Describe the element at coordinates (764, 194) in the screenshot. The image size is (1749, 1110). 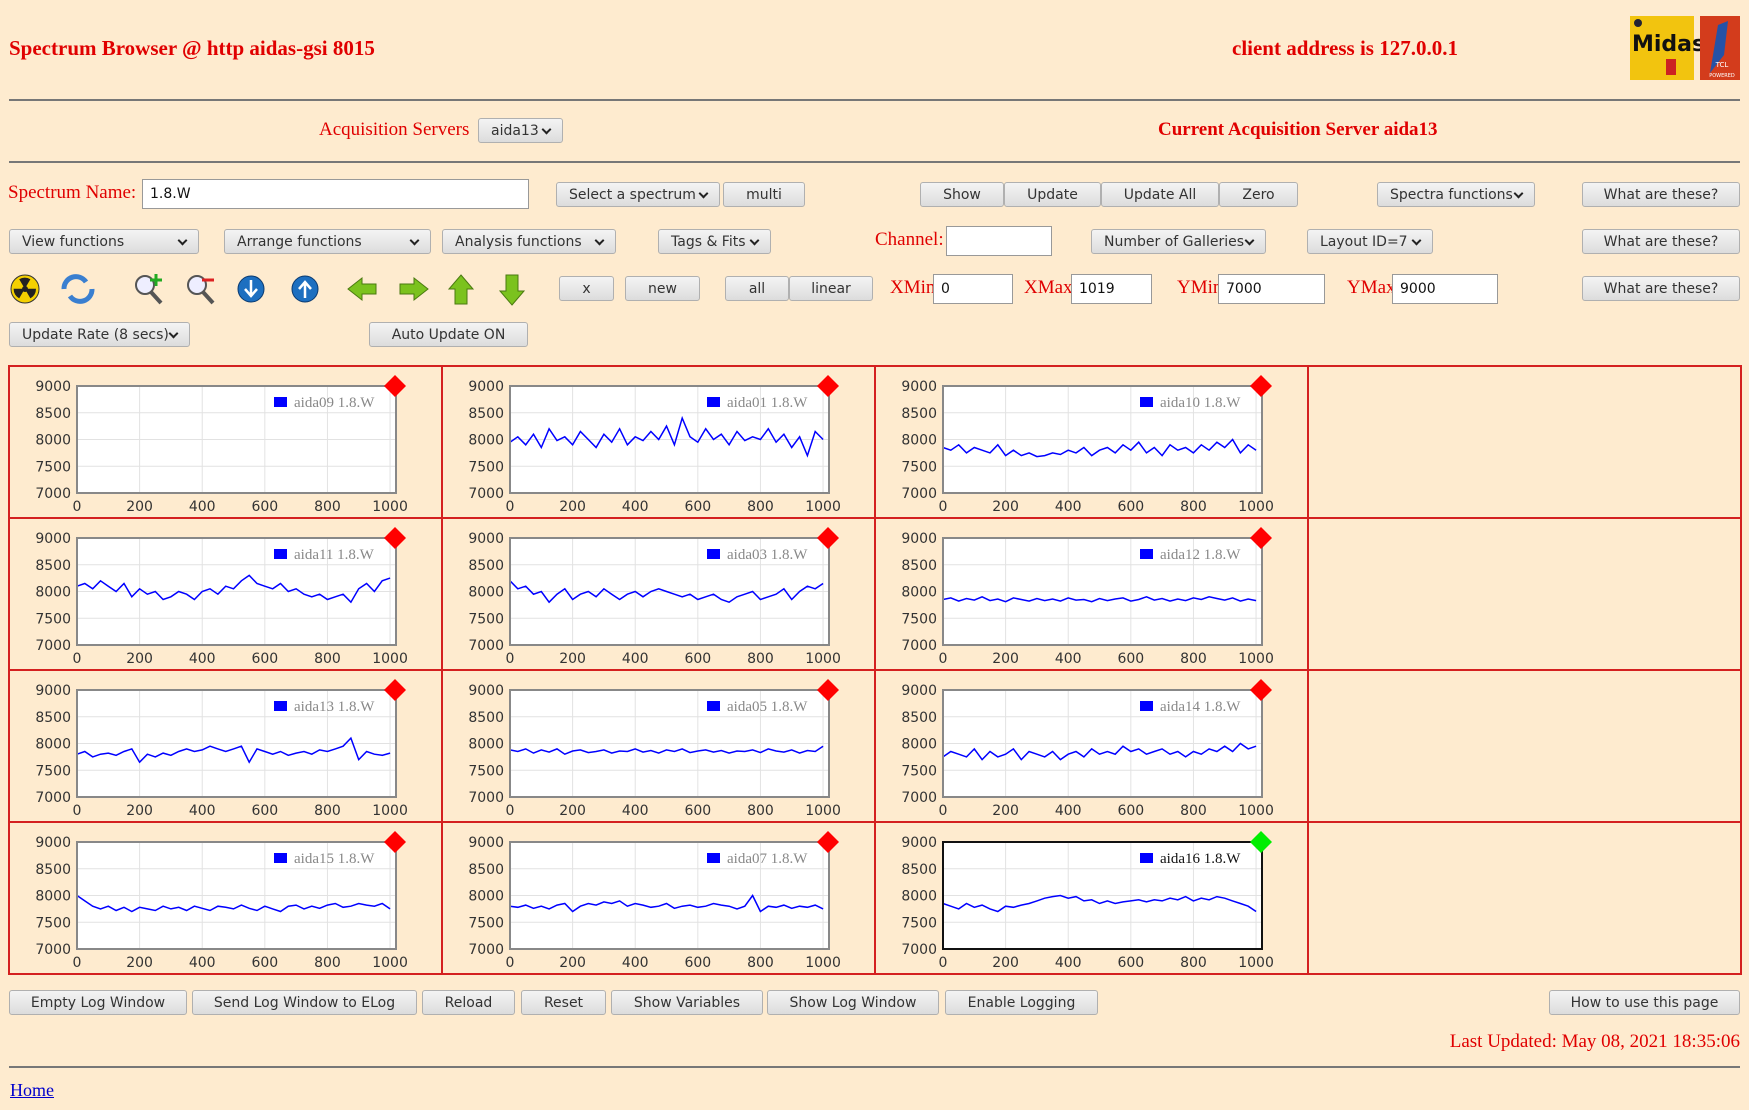
I see `multi-button: multi` at that location.